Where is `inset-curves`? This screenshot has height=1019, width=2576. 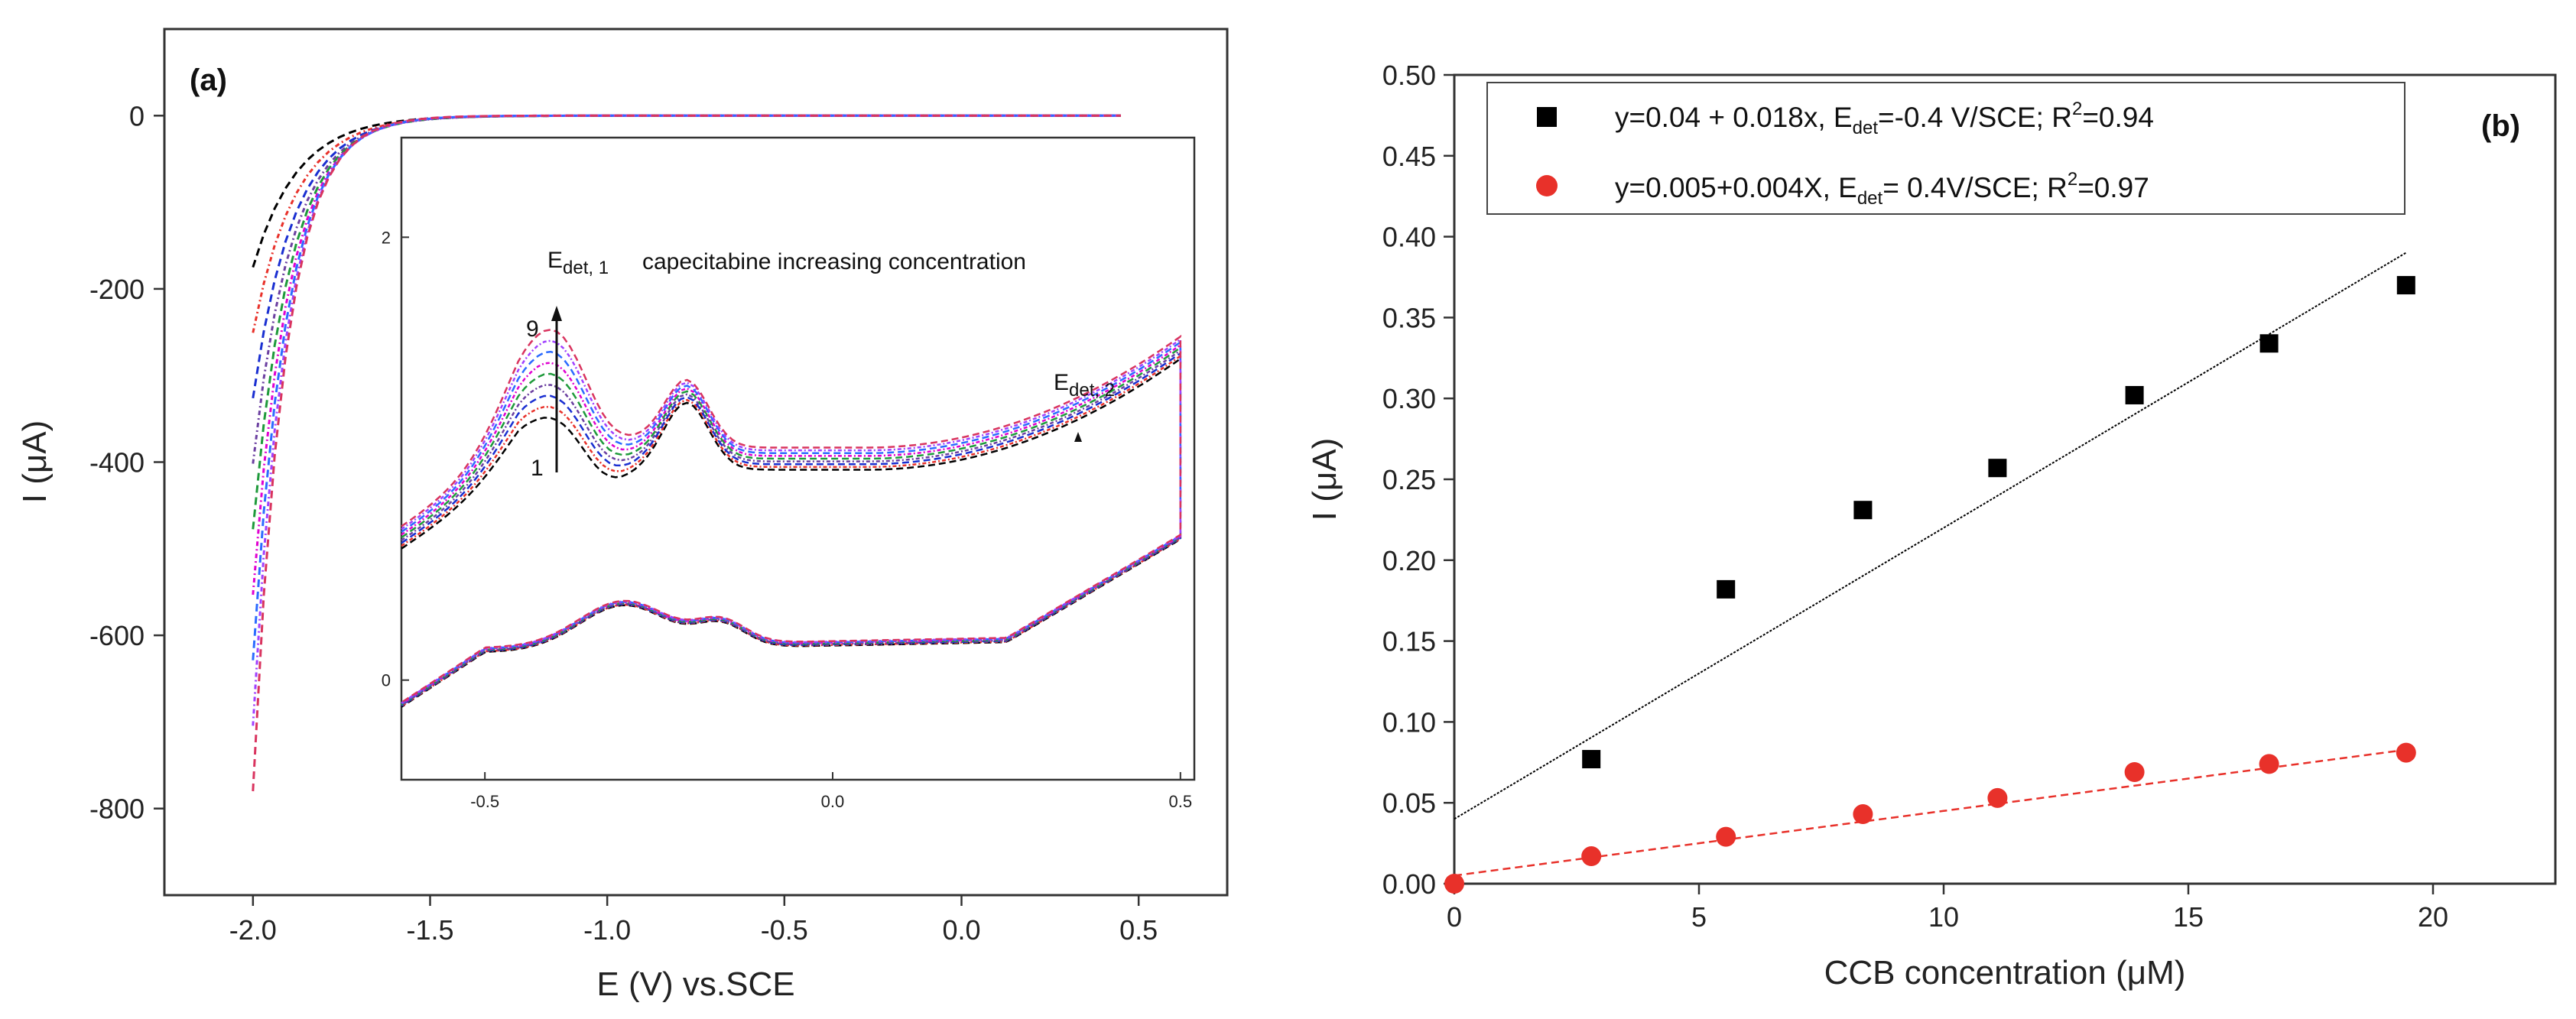 inset-curves is located at coordinates (791, 519).